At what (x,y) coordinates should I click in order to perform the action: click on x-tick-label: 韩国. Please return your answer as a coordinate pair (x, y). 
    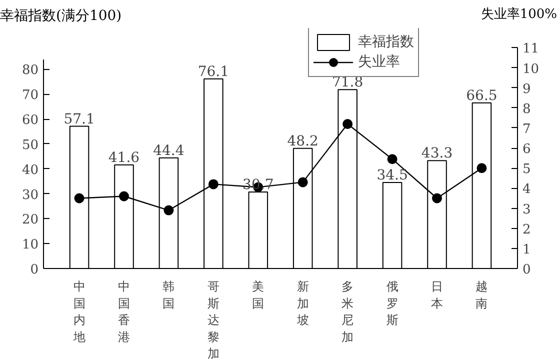
    Looking at the image, I should click on (168, 295).